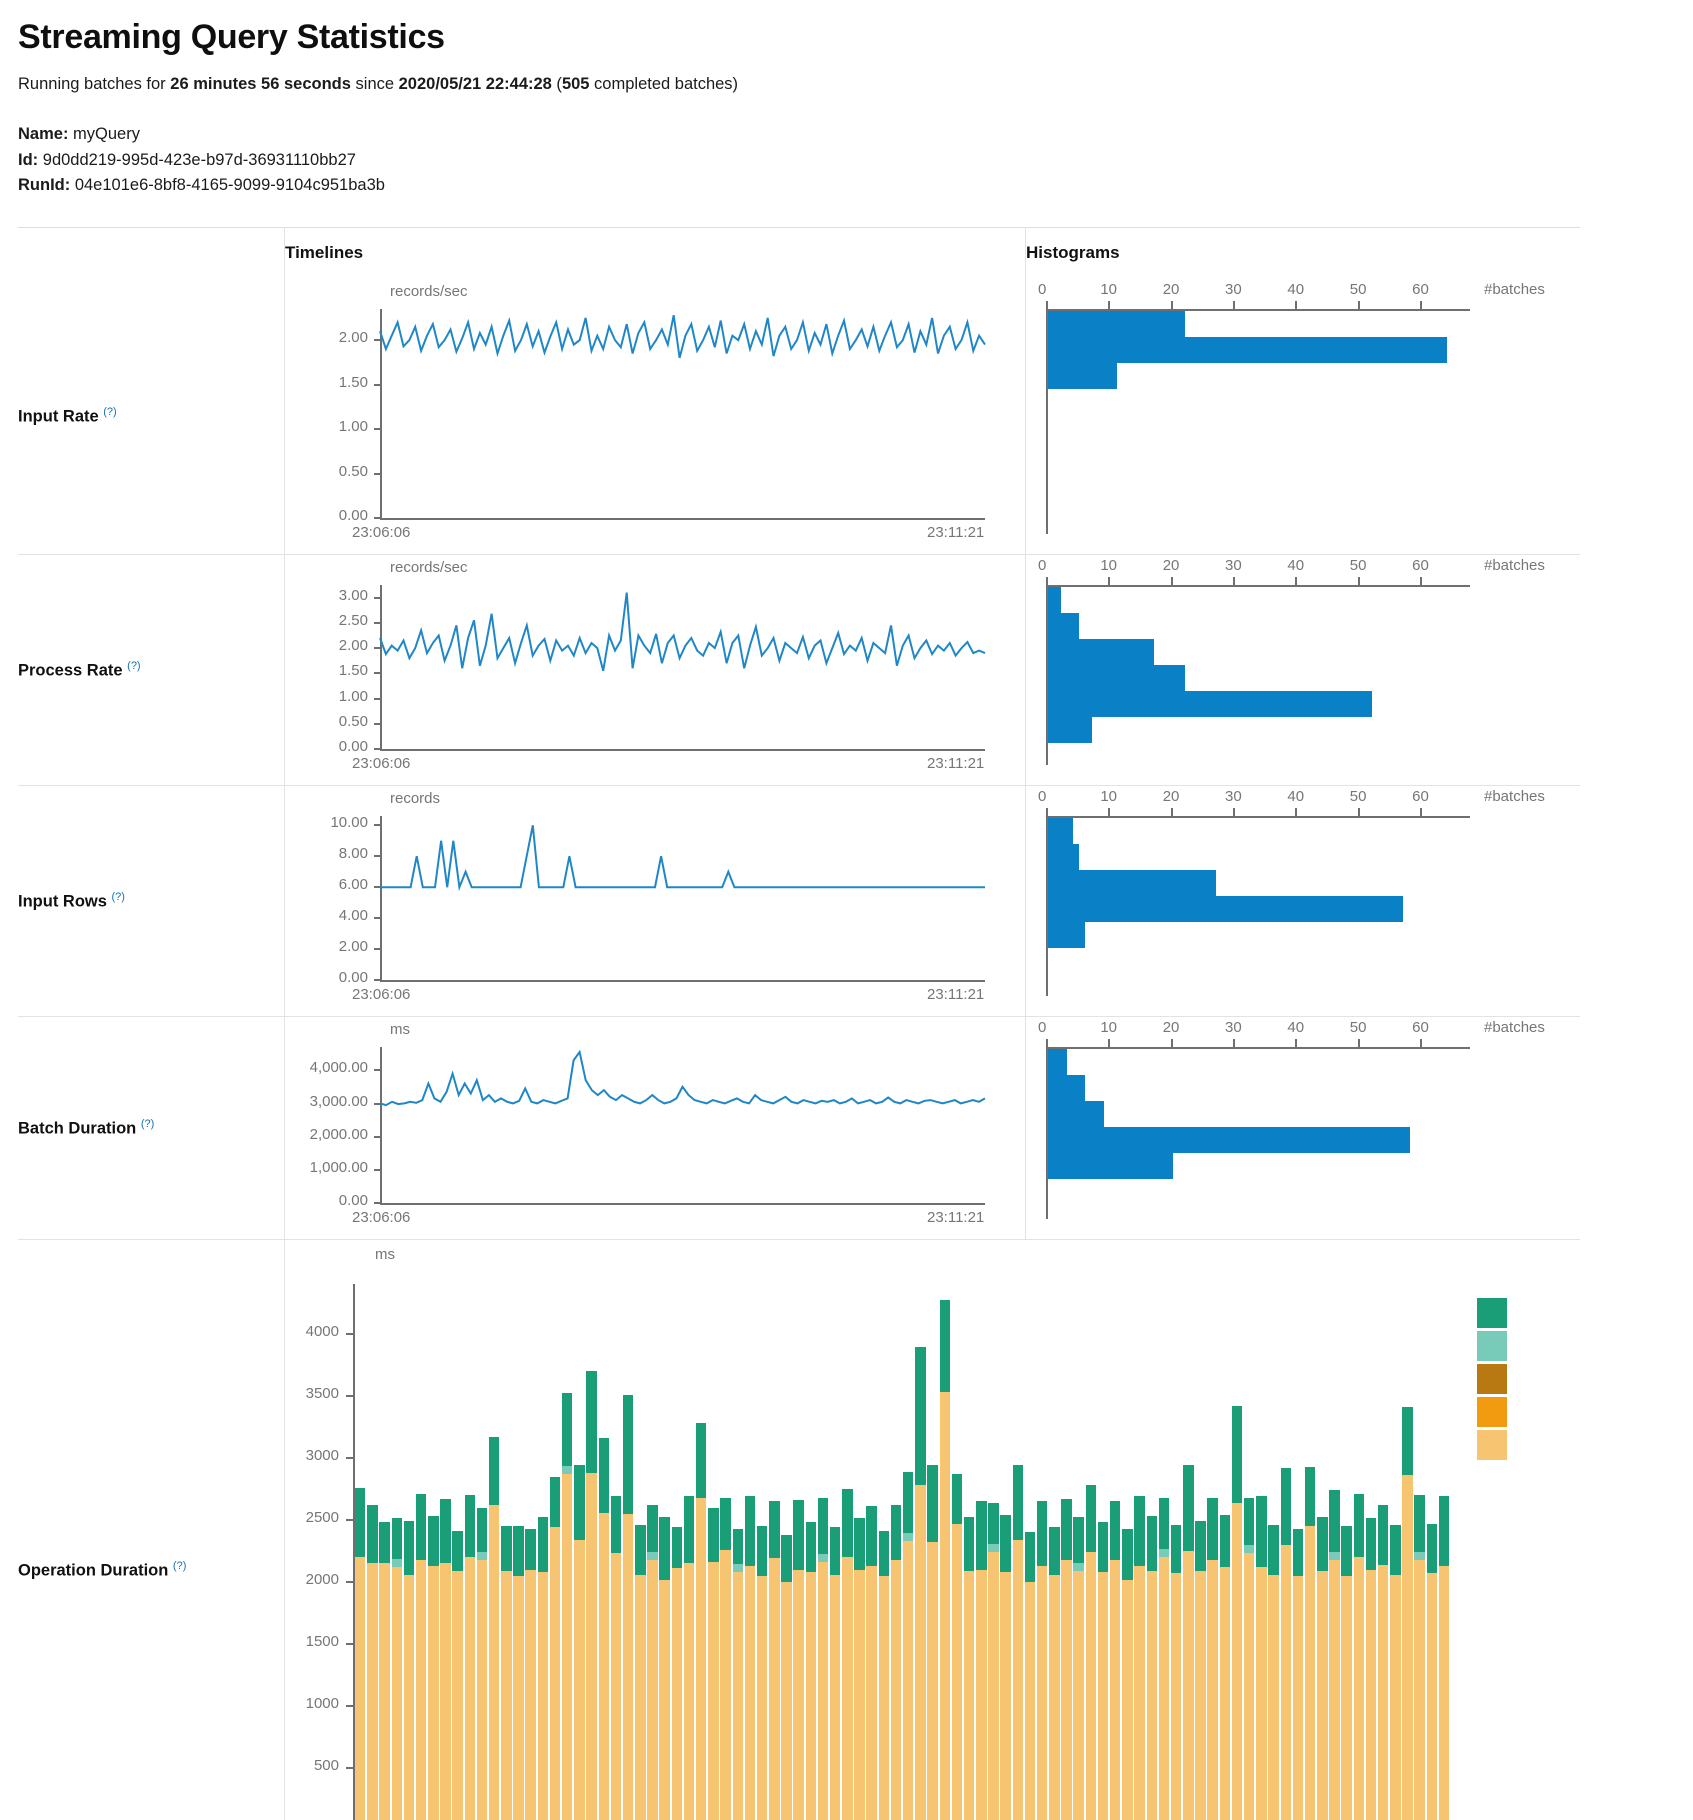 The image size is (1693, 1820). I want to click on metric-label-input-rows: Input Rows (?), so click(151, 901).